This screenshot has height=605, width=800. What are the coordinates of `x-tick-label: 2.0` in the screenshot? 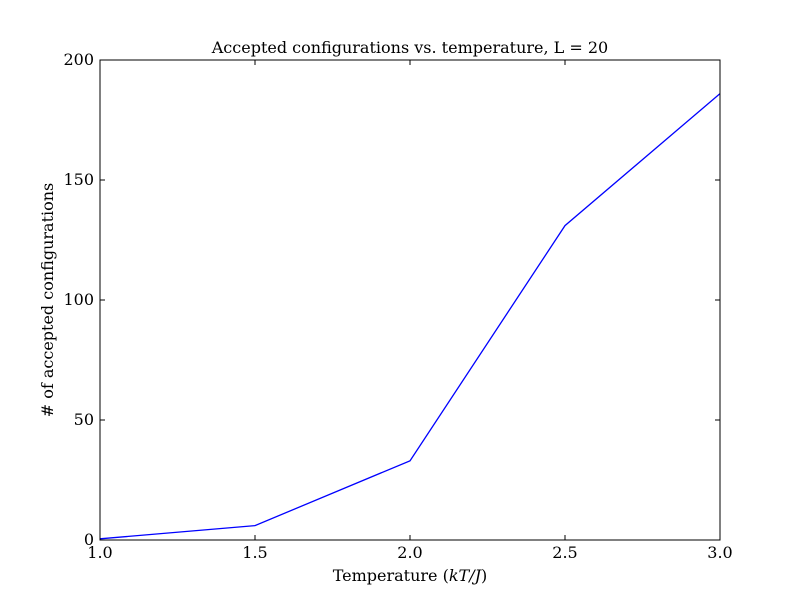 It's located at (409, 552).